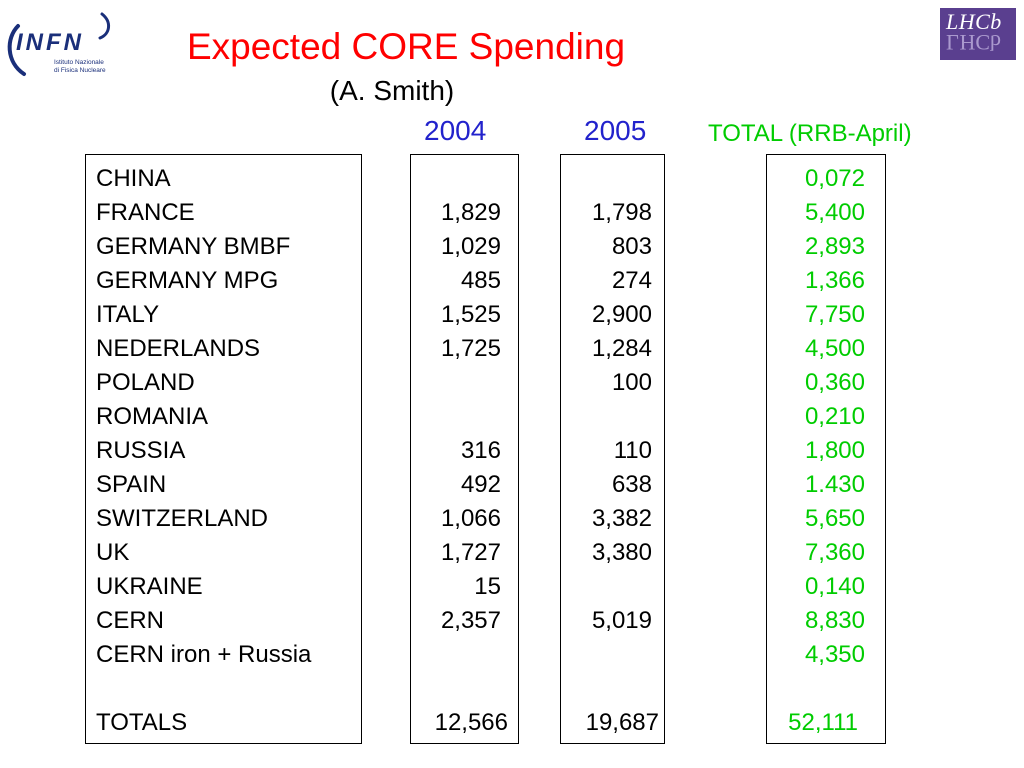 This screenshot has width=1024, height=768. What do you see at coordinates (128, 314) in the screenshot?
I see `country-cell: ITALY` at bounding box center [128, 314].